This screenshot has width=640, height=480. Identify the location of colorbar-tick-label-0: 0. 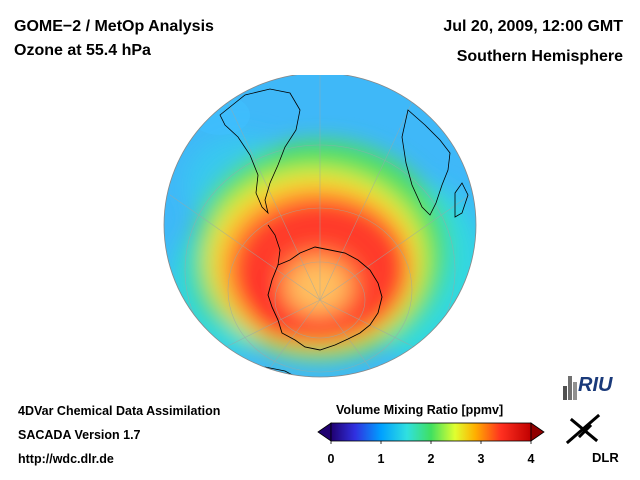
(331, 459).